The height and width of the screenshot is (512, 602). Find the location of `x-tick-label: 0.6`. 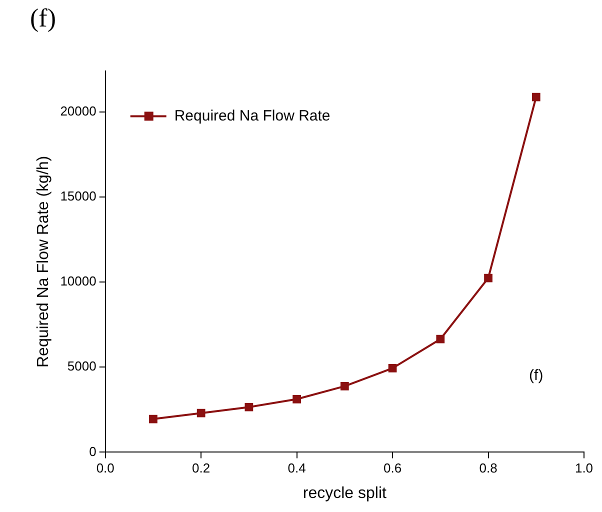

x-tick-label: 0.6 is located at coordinates (393, 468).